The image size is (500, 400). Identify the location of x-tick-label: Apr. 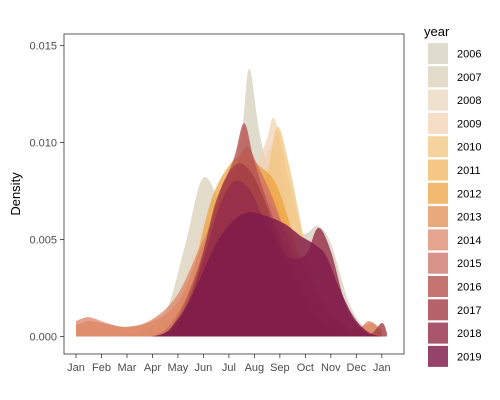
(152, 368).